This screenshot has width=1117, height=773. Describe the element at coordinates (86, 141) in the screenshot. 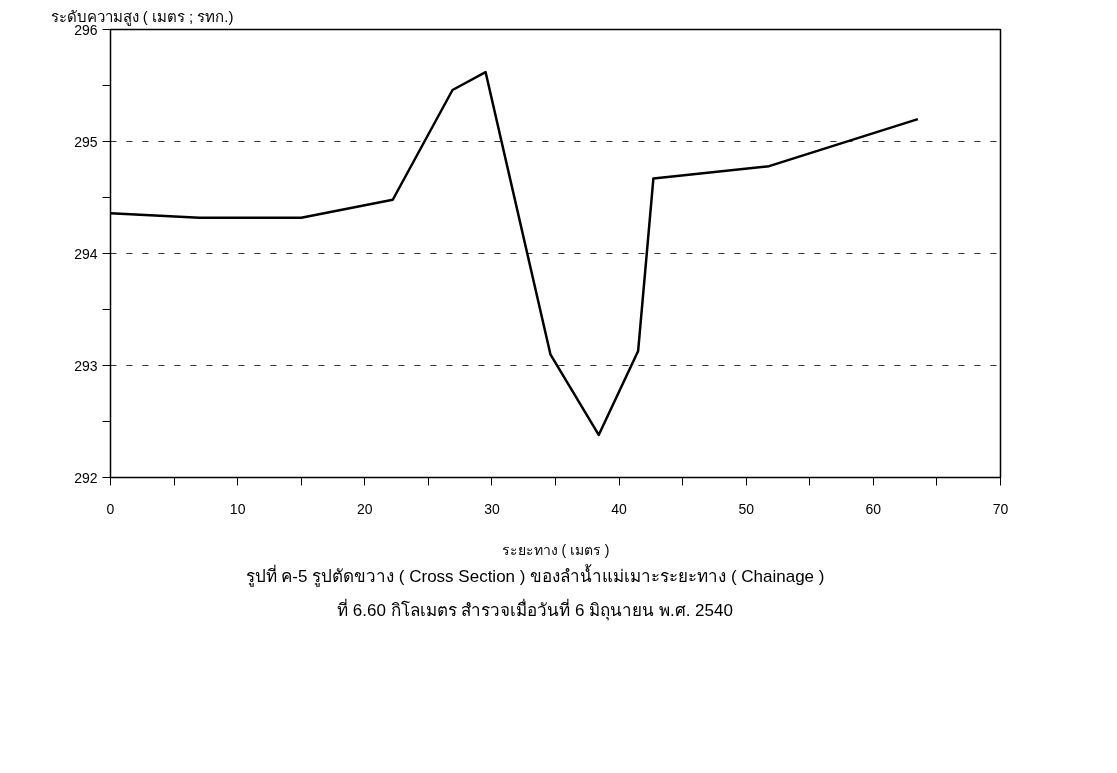

I see `y-tick-label: 295` at that location.